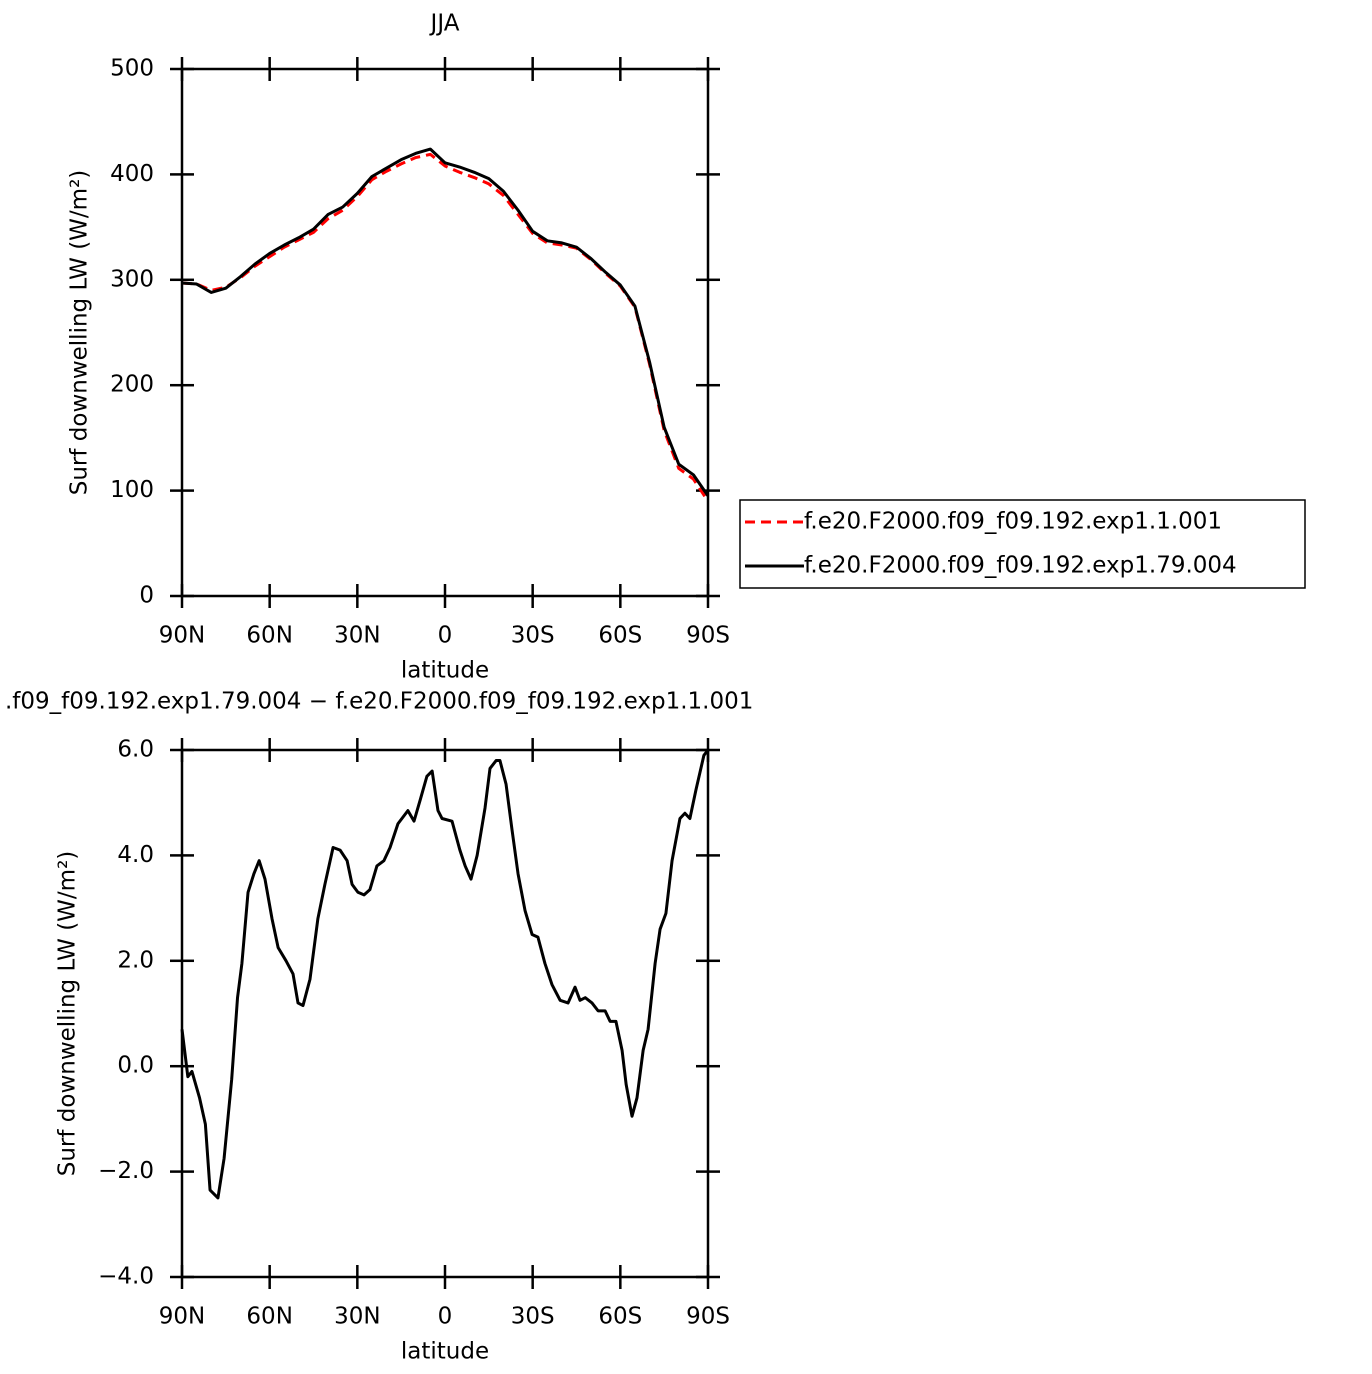  What do you see at coordinates (132, 279) in the screenshot?
I see `y-tick-label: 300` at bounding box center [132, 279].